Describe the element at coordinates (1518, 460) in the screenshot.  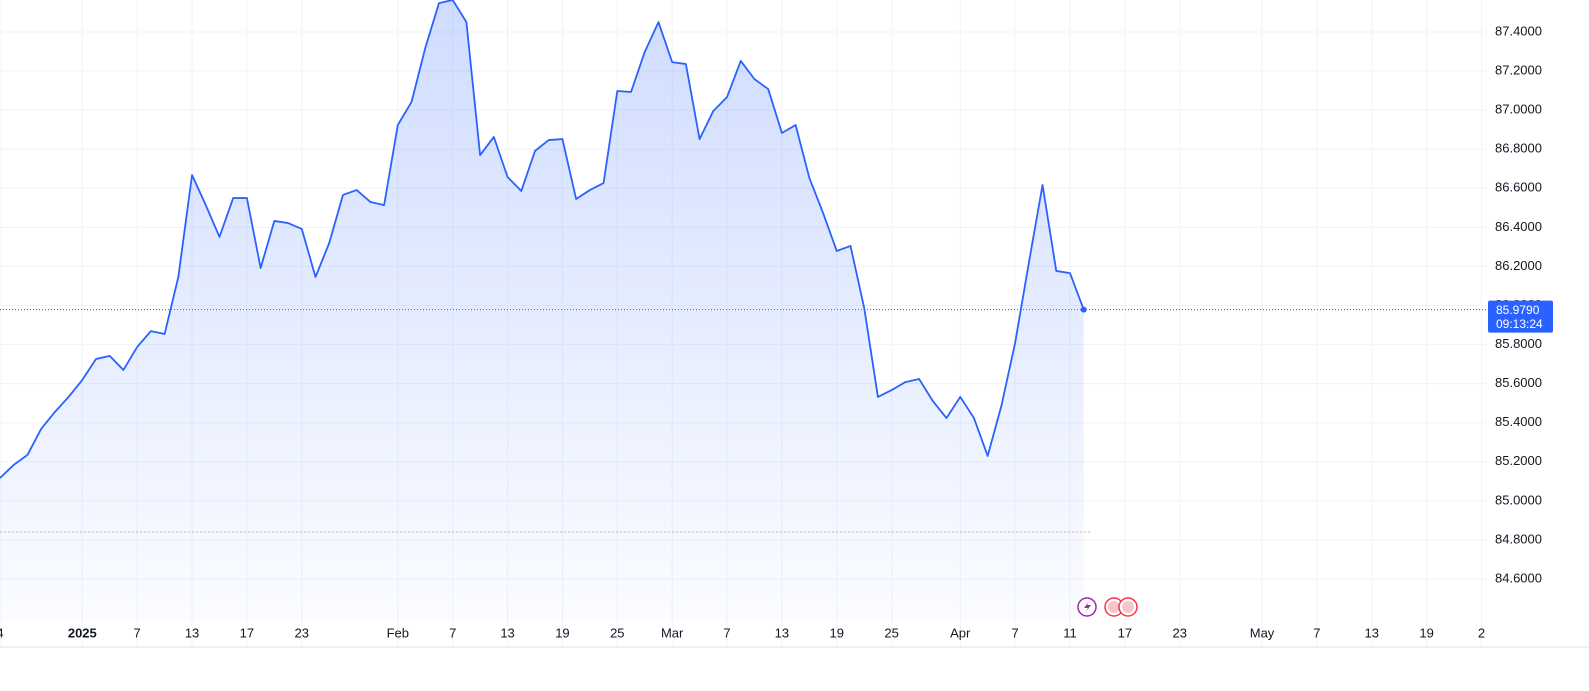
I see `y-tick-label: 85.2000` at that location.